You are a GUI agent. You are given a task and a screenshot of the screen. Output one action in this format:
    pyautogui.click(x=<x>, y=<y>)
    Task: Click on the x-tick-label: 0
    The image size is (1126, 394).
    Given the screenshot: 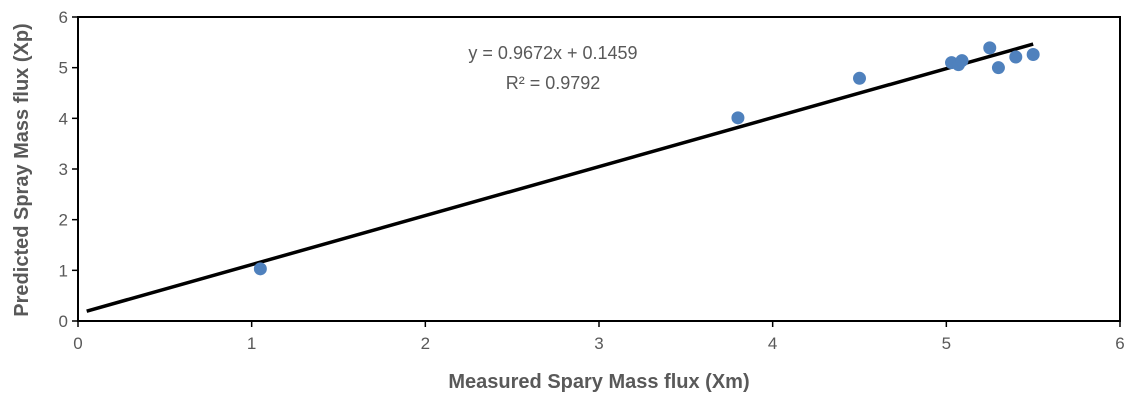 What is the action you would take?
    pyautogui.click(x=77, y=343)
    